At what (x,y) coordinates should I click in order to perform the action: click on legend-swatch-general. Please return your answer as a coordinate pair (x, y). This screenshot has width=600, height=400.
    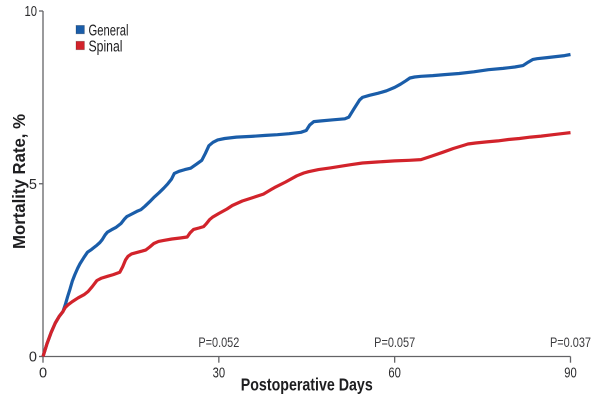
    Looking at the image, I should click on (80, 29).